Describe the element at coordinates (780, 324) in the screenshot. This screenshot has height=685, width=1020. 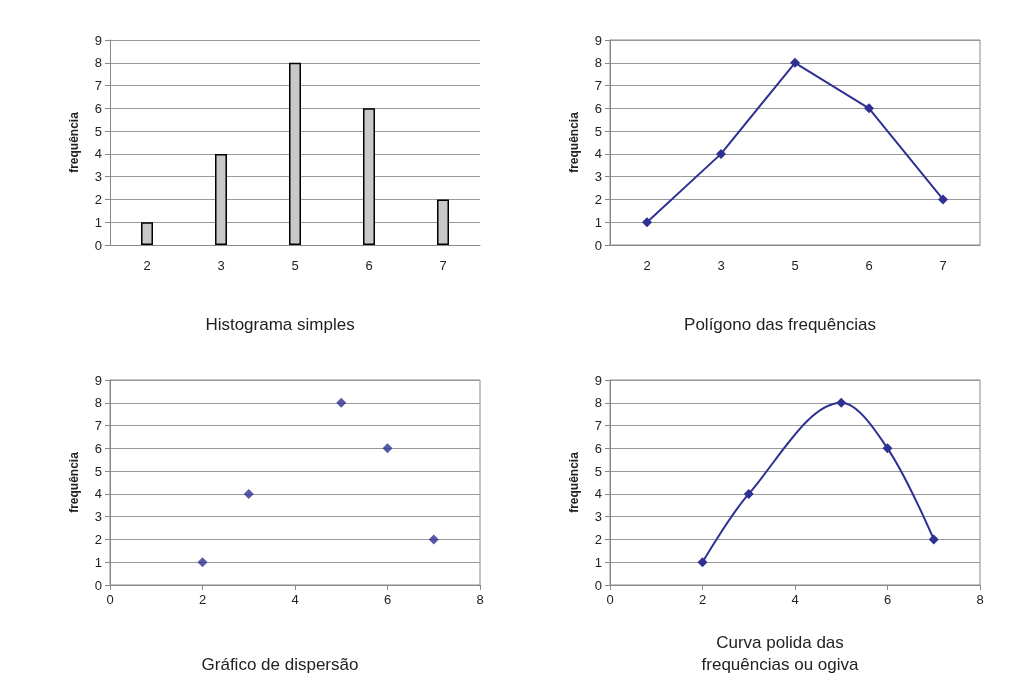
I see `text: Polígono das frequências` at that location.